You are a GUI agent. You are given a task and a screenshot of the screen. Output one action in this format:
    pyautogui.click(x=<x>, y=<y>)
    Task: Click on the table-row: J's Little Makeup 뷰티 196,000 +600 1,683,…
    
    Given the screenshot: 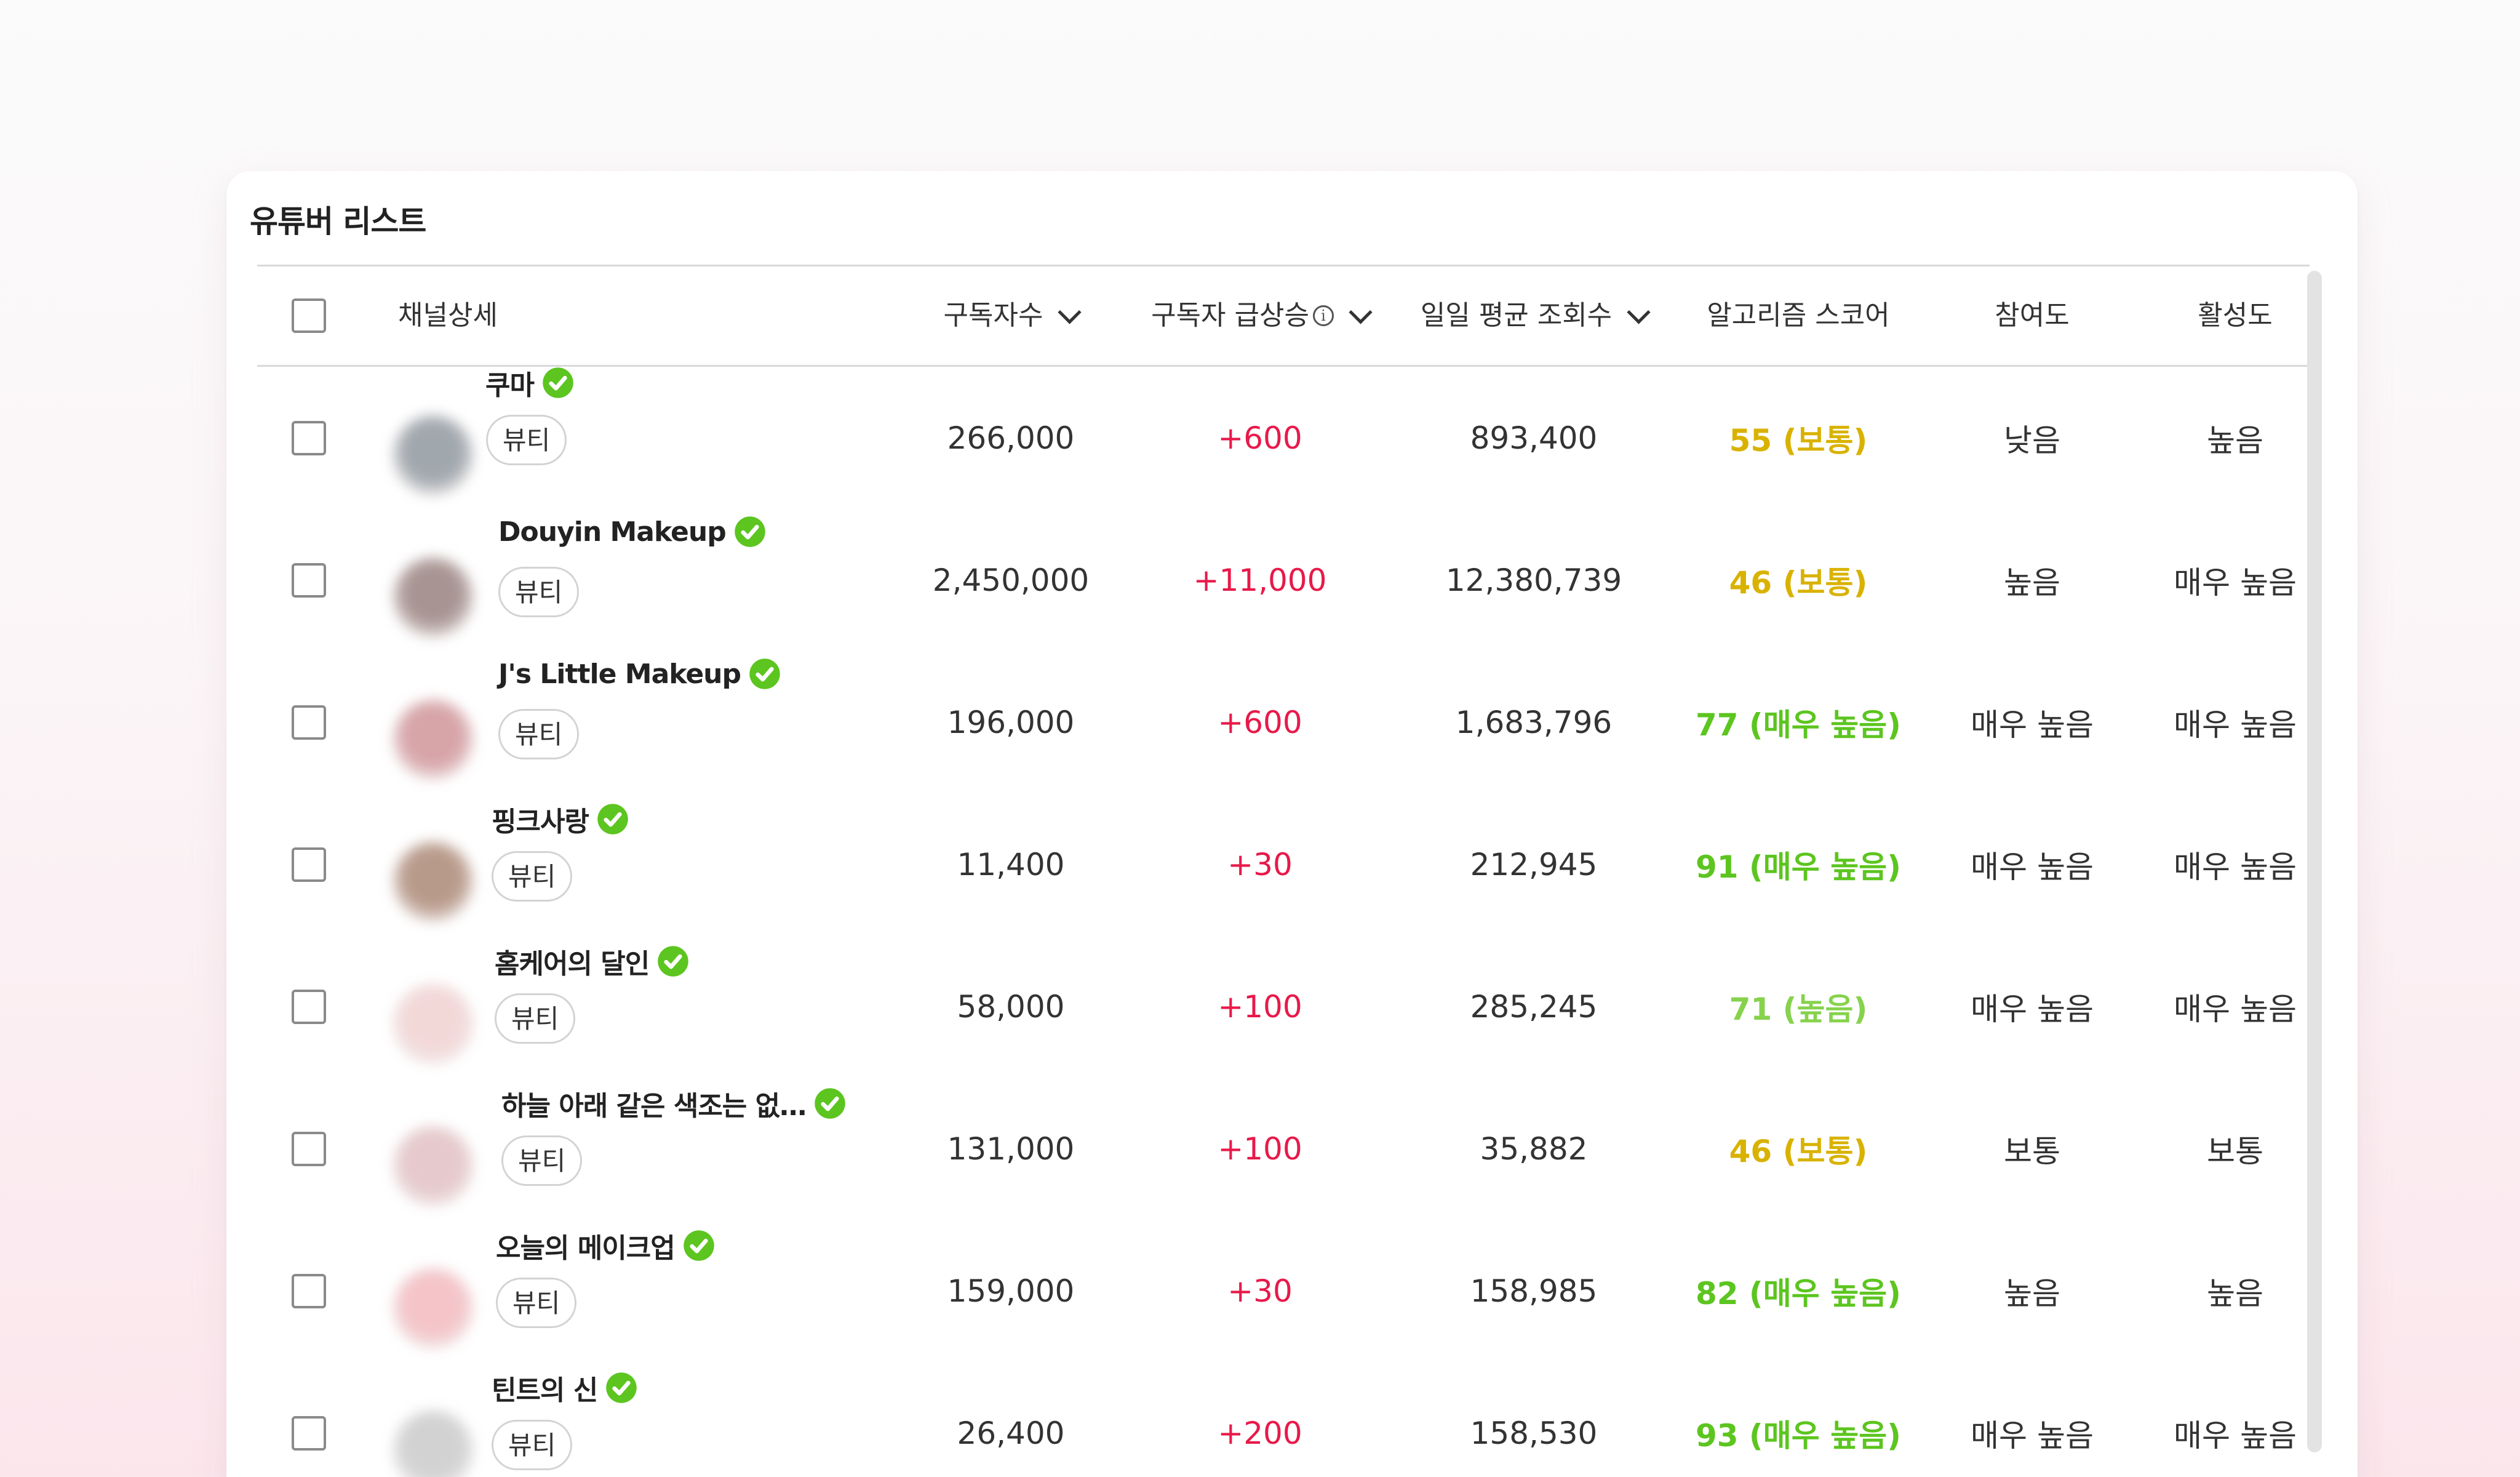 What is the action you would take?
    pyautogui.click(x=1283, y=722)
    